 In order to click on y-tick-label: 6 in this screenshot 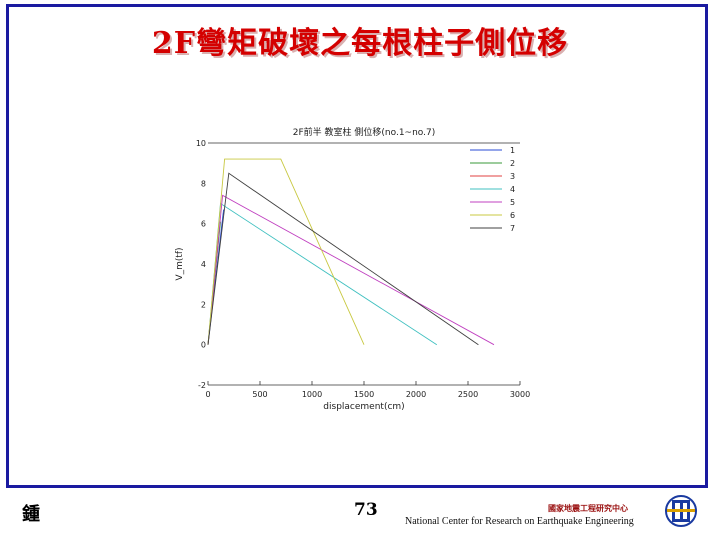, I will do `click(203, 224)`.